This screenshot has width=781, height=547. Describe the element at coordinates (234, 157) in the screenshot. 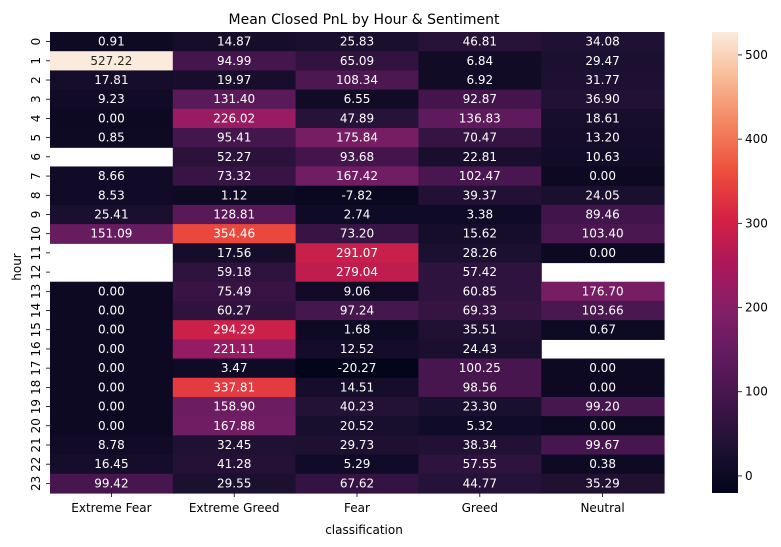

I see `cell-value-label: 52.27` at that location.